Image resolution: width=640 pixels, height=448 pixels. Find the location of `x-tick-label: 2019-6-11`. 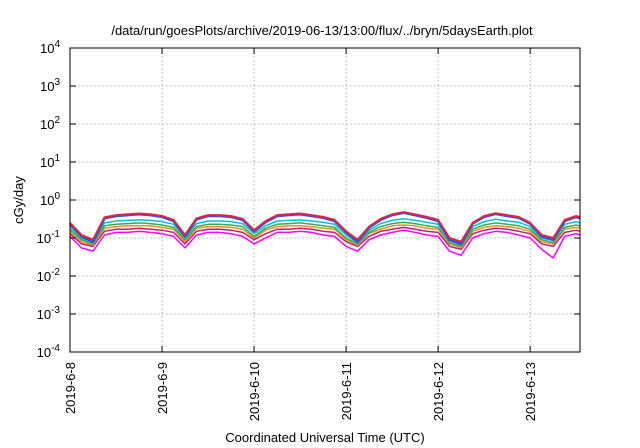

x-tick-label: 2019-6-11 is located at coordinates (346, 391).